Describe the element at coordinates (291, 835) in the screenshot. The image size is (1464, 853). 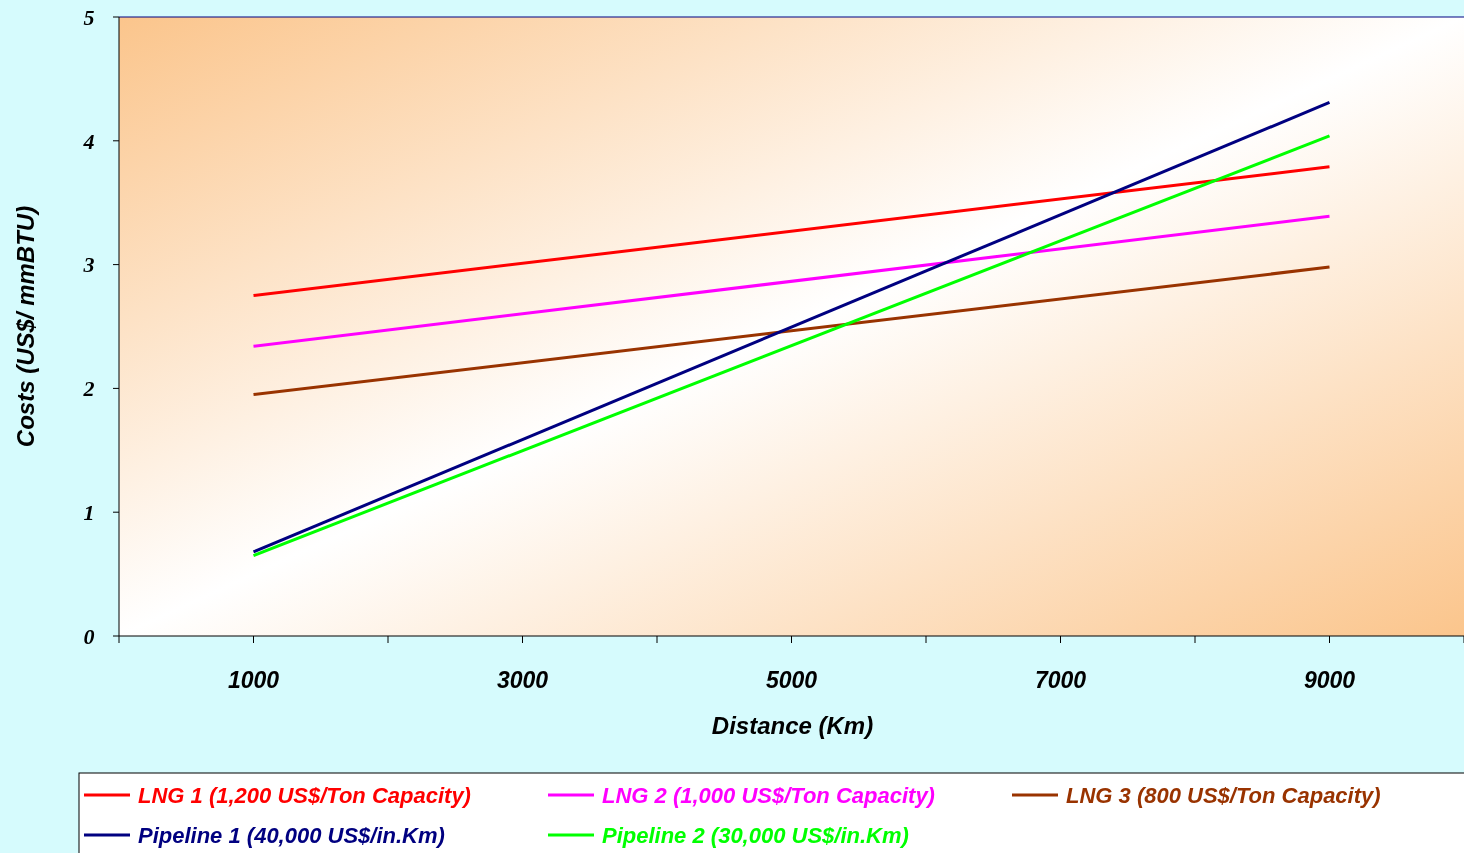
I see `legend-label: Pipeline 1 (40,000 US$/in.Km)` at that location.